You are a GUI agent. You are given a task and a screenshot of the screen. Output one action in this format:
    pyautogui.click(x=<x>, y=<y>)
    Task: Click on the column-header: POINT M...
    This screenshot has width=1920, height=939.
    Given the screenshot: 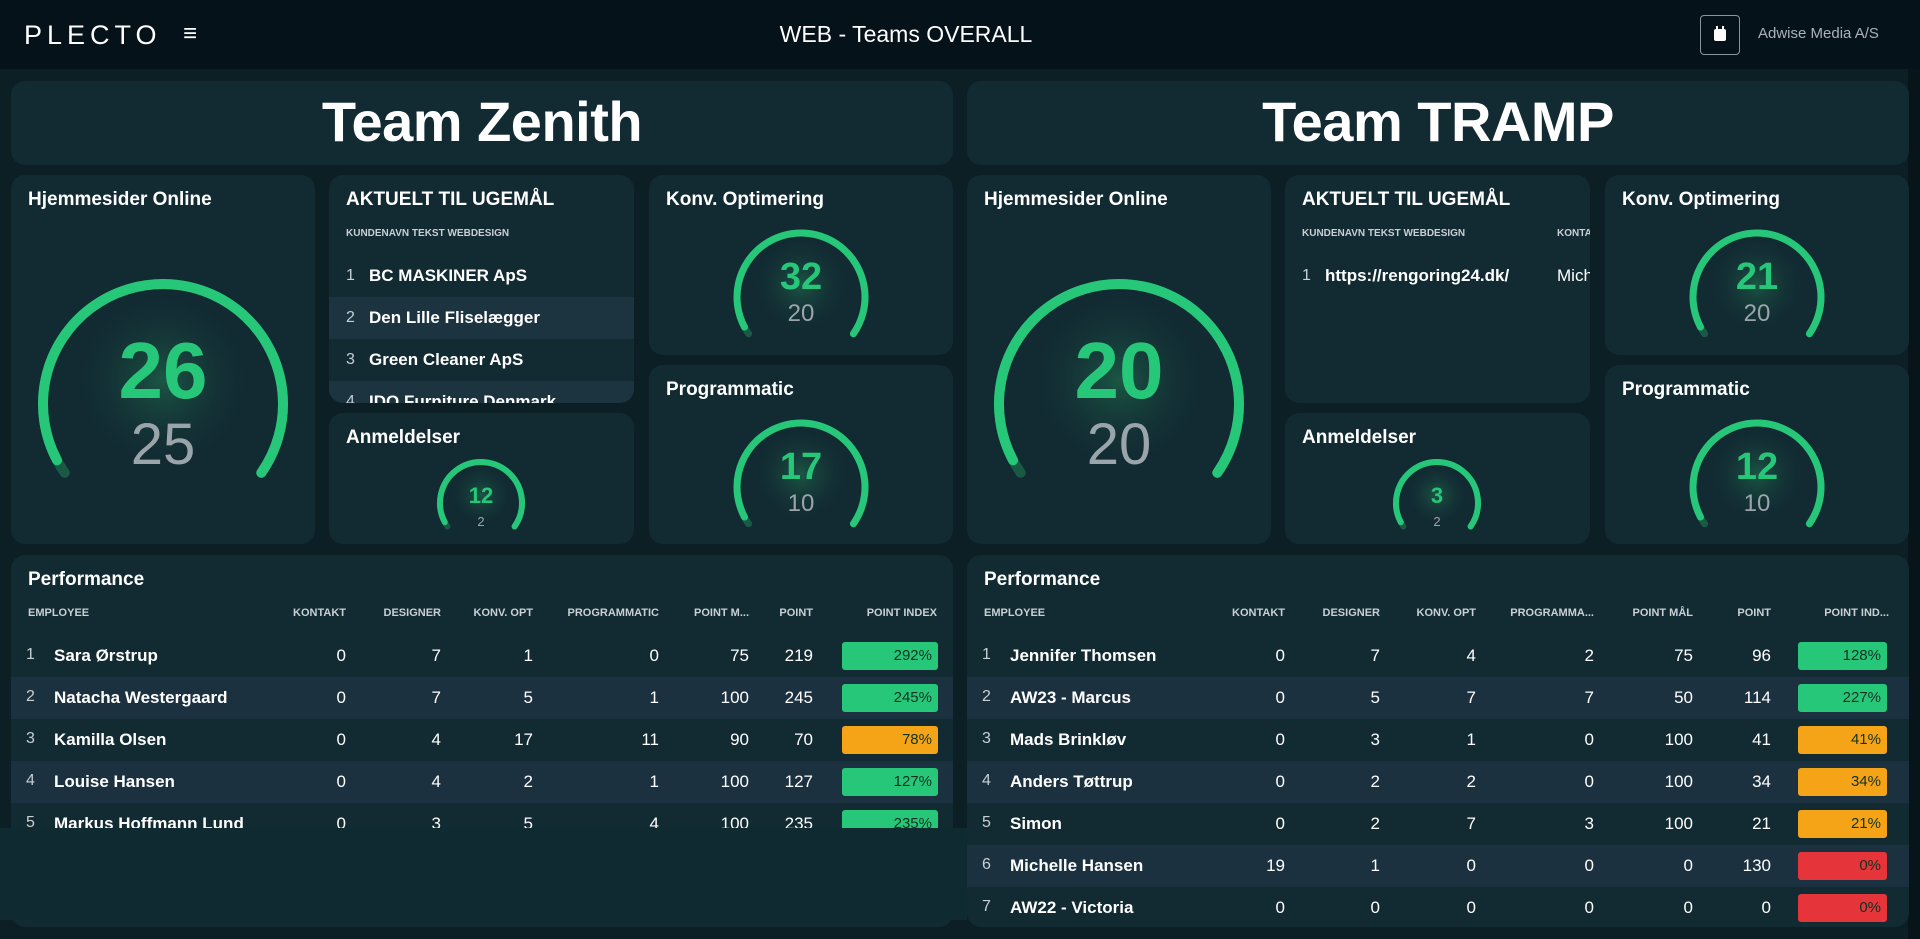 What is the action you would take?
    pyautogui.click(x=721, y=613)
    